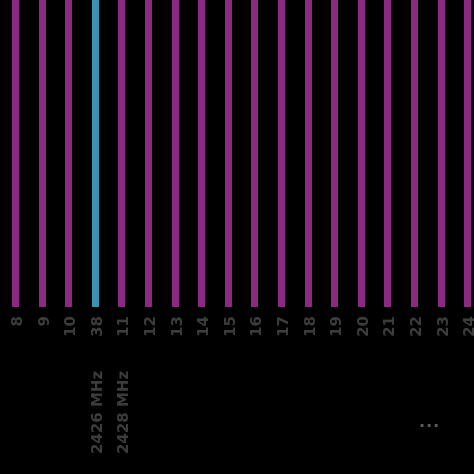  Describe the element at coordinates (123, 326) in the screenshot. I see `channel-label-11: 11` at that location.